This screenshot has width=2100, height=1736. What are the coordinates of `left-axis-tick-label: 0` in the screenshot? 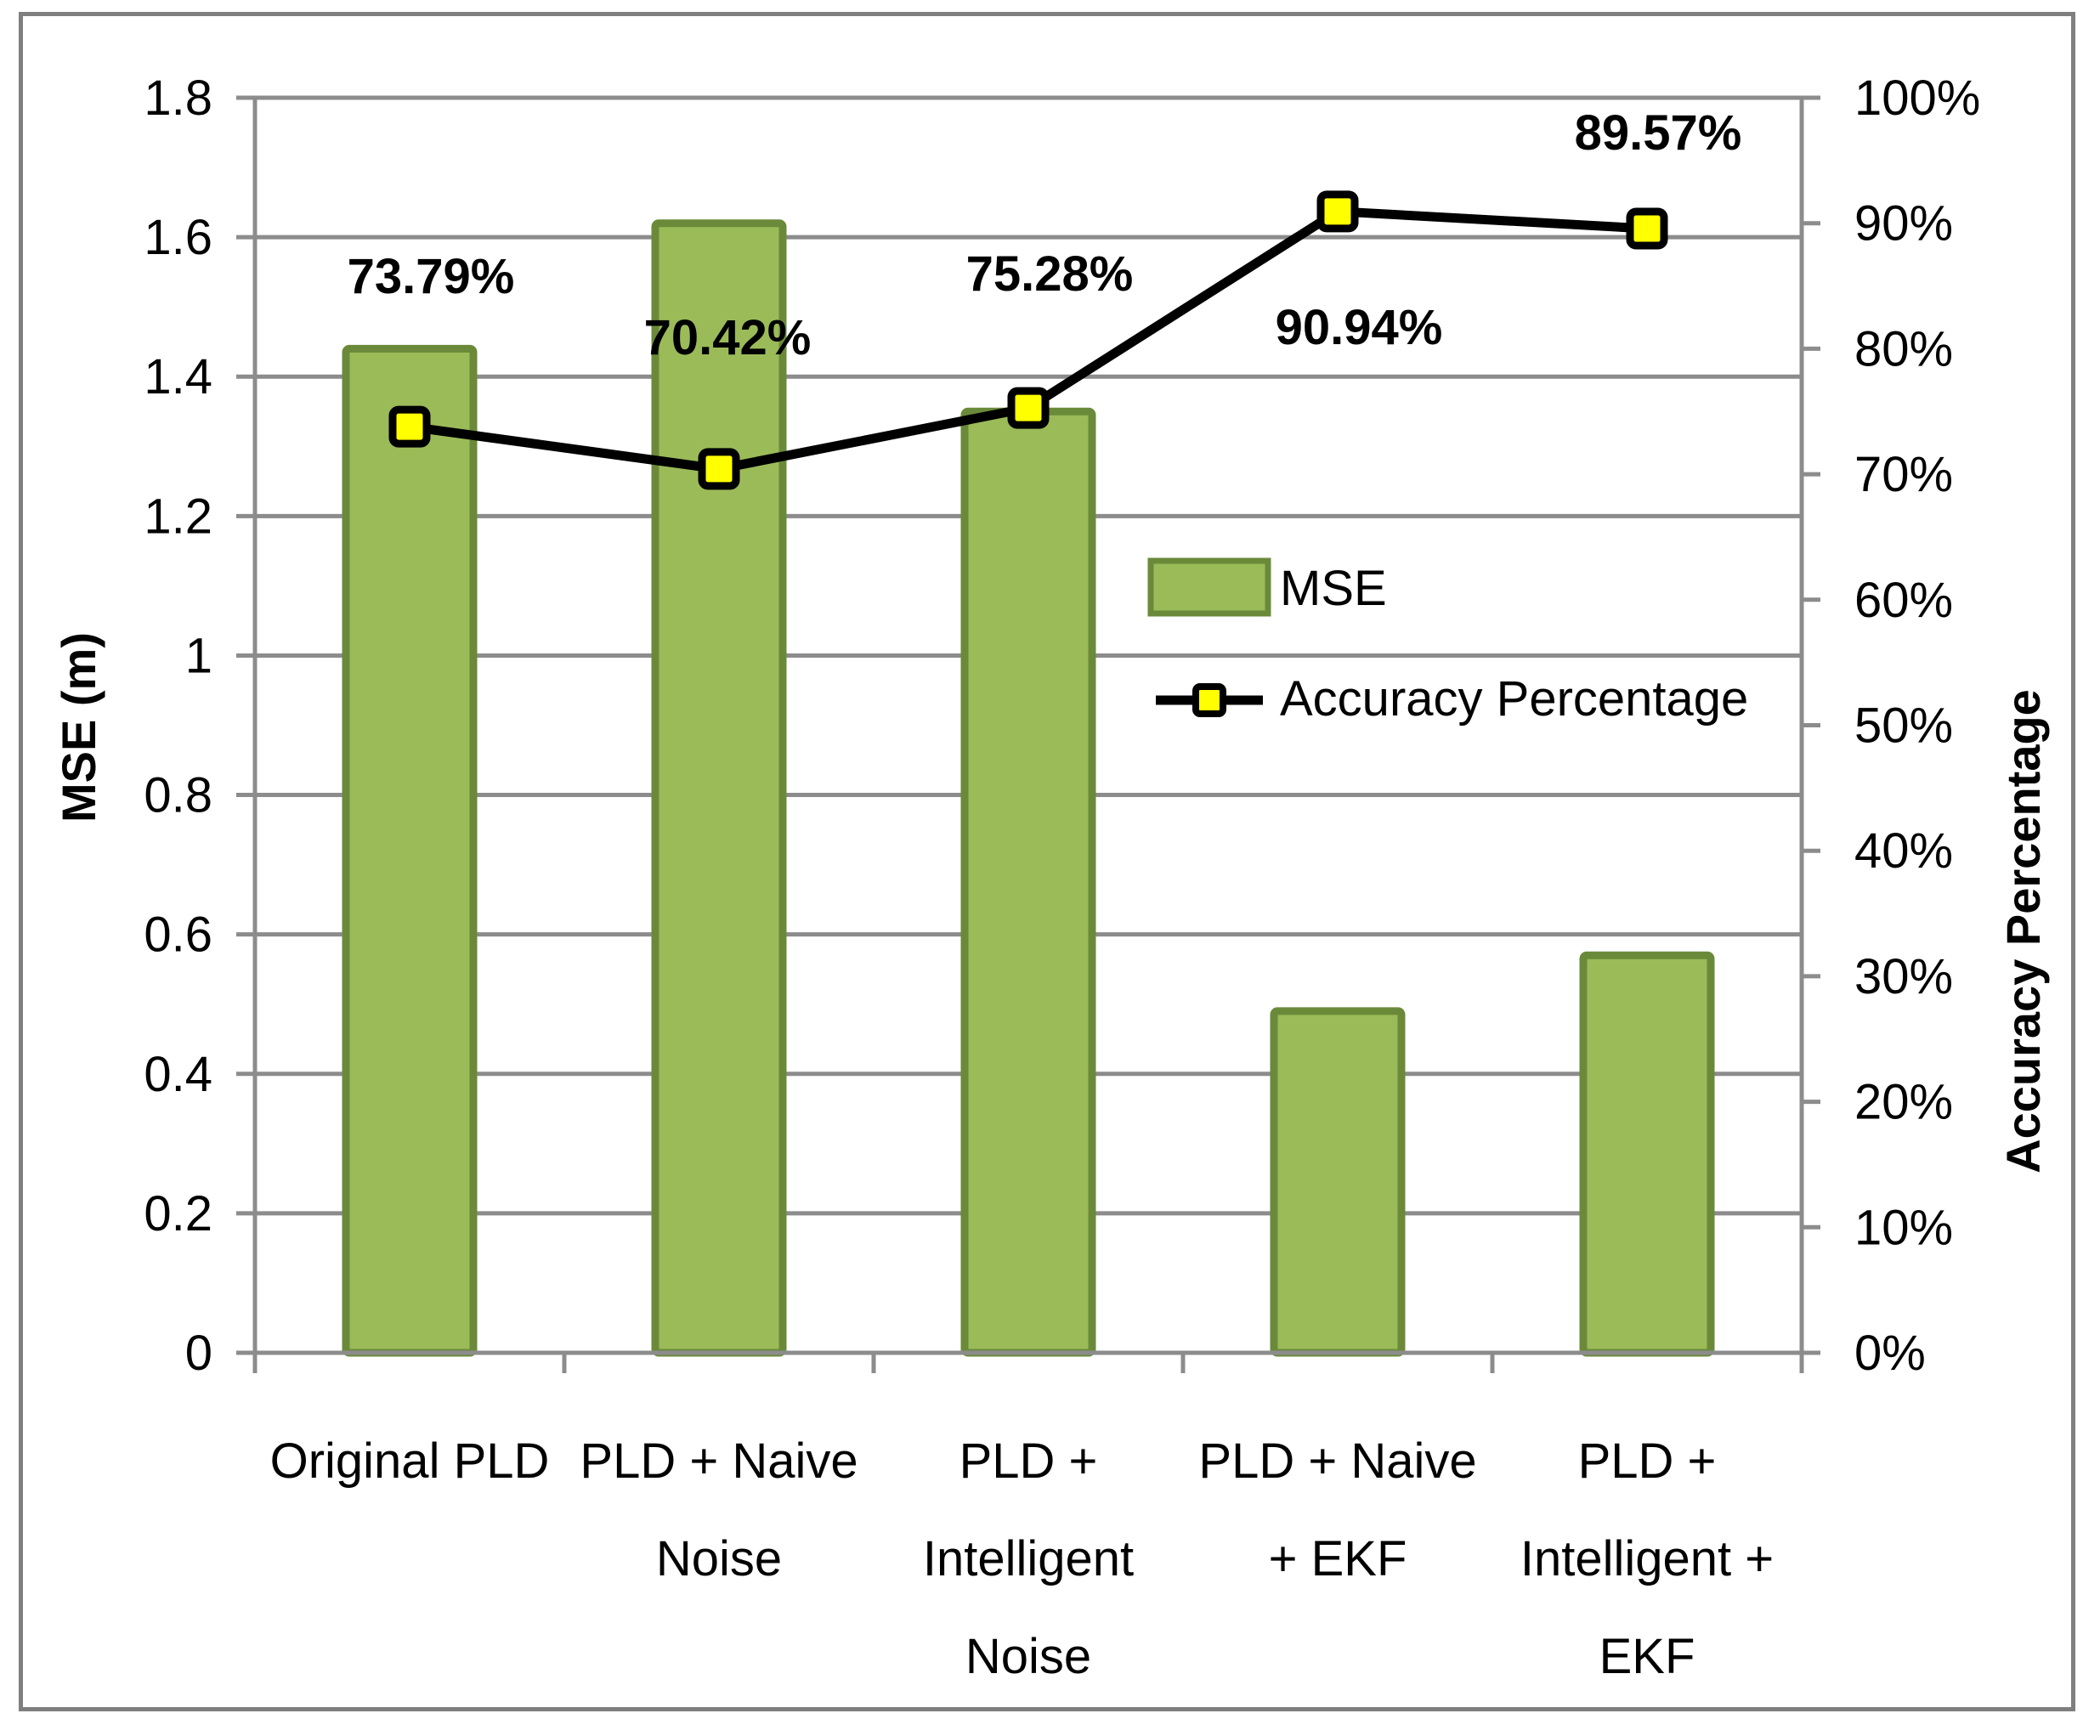 It's located at (199, 1354).